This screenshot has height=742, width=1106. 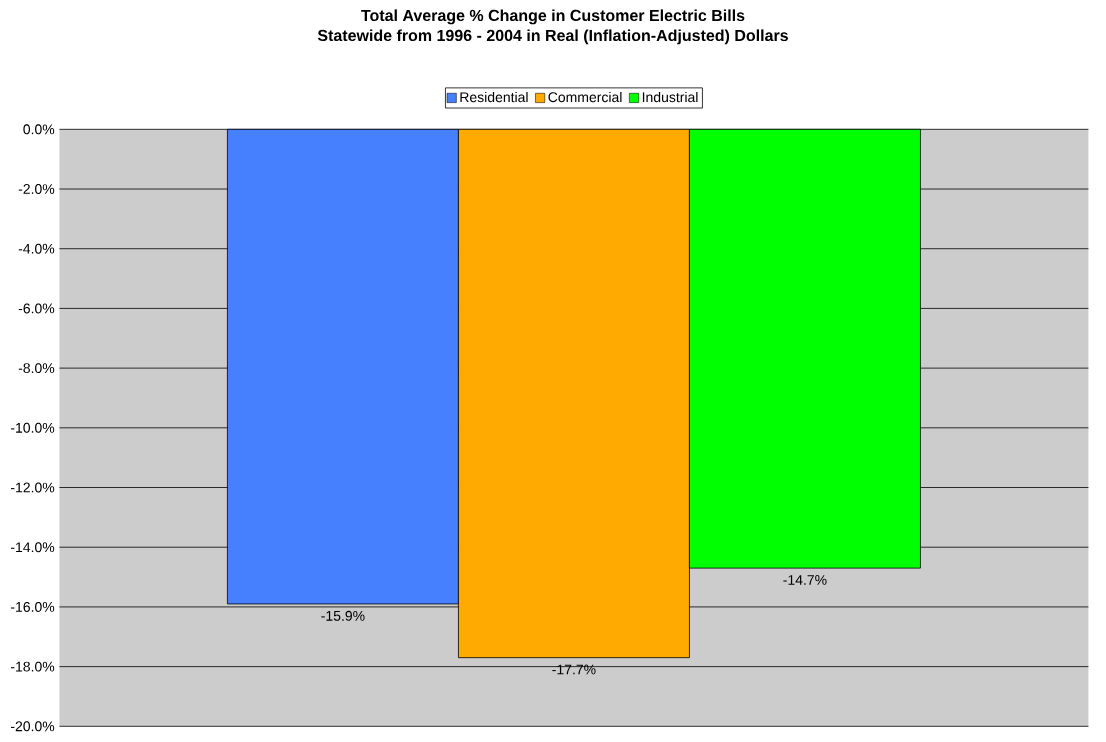 What do you see at coordinates (670, 97) in the screenshot?
I see `legend-label: Industrial` at bounding box center [670, 97].